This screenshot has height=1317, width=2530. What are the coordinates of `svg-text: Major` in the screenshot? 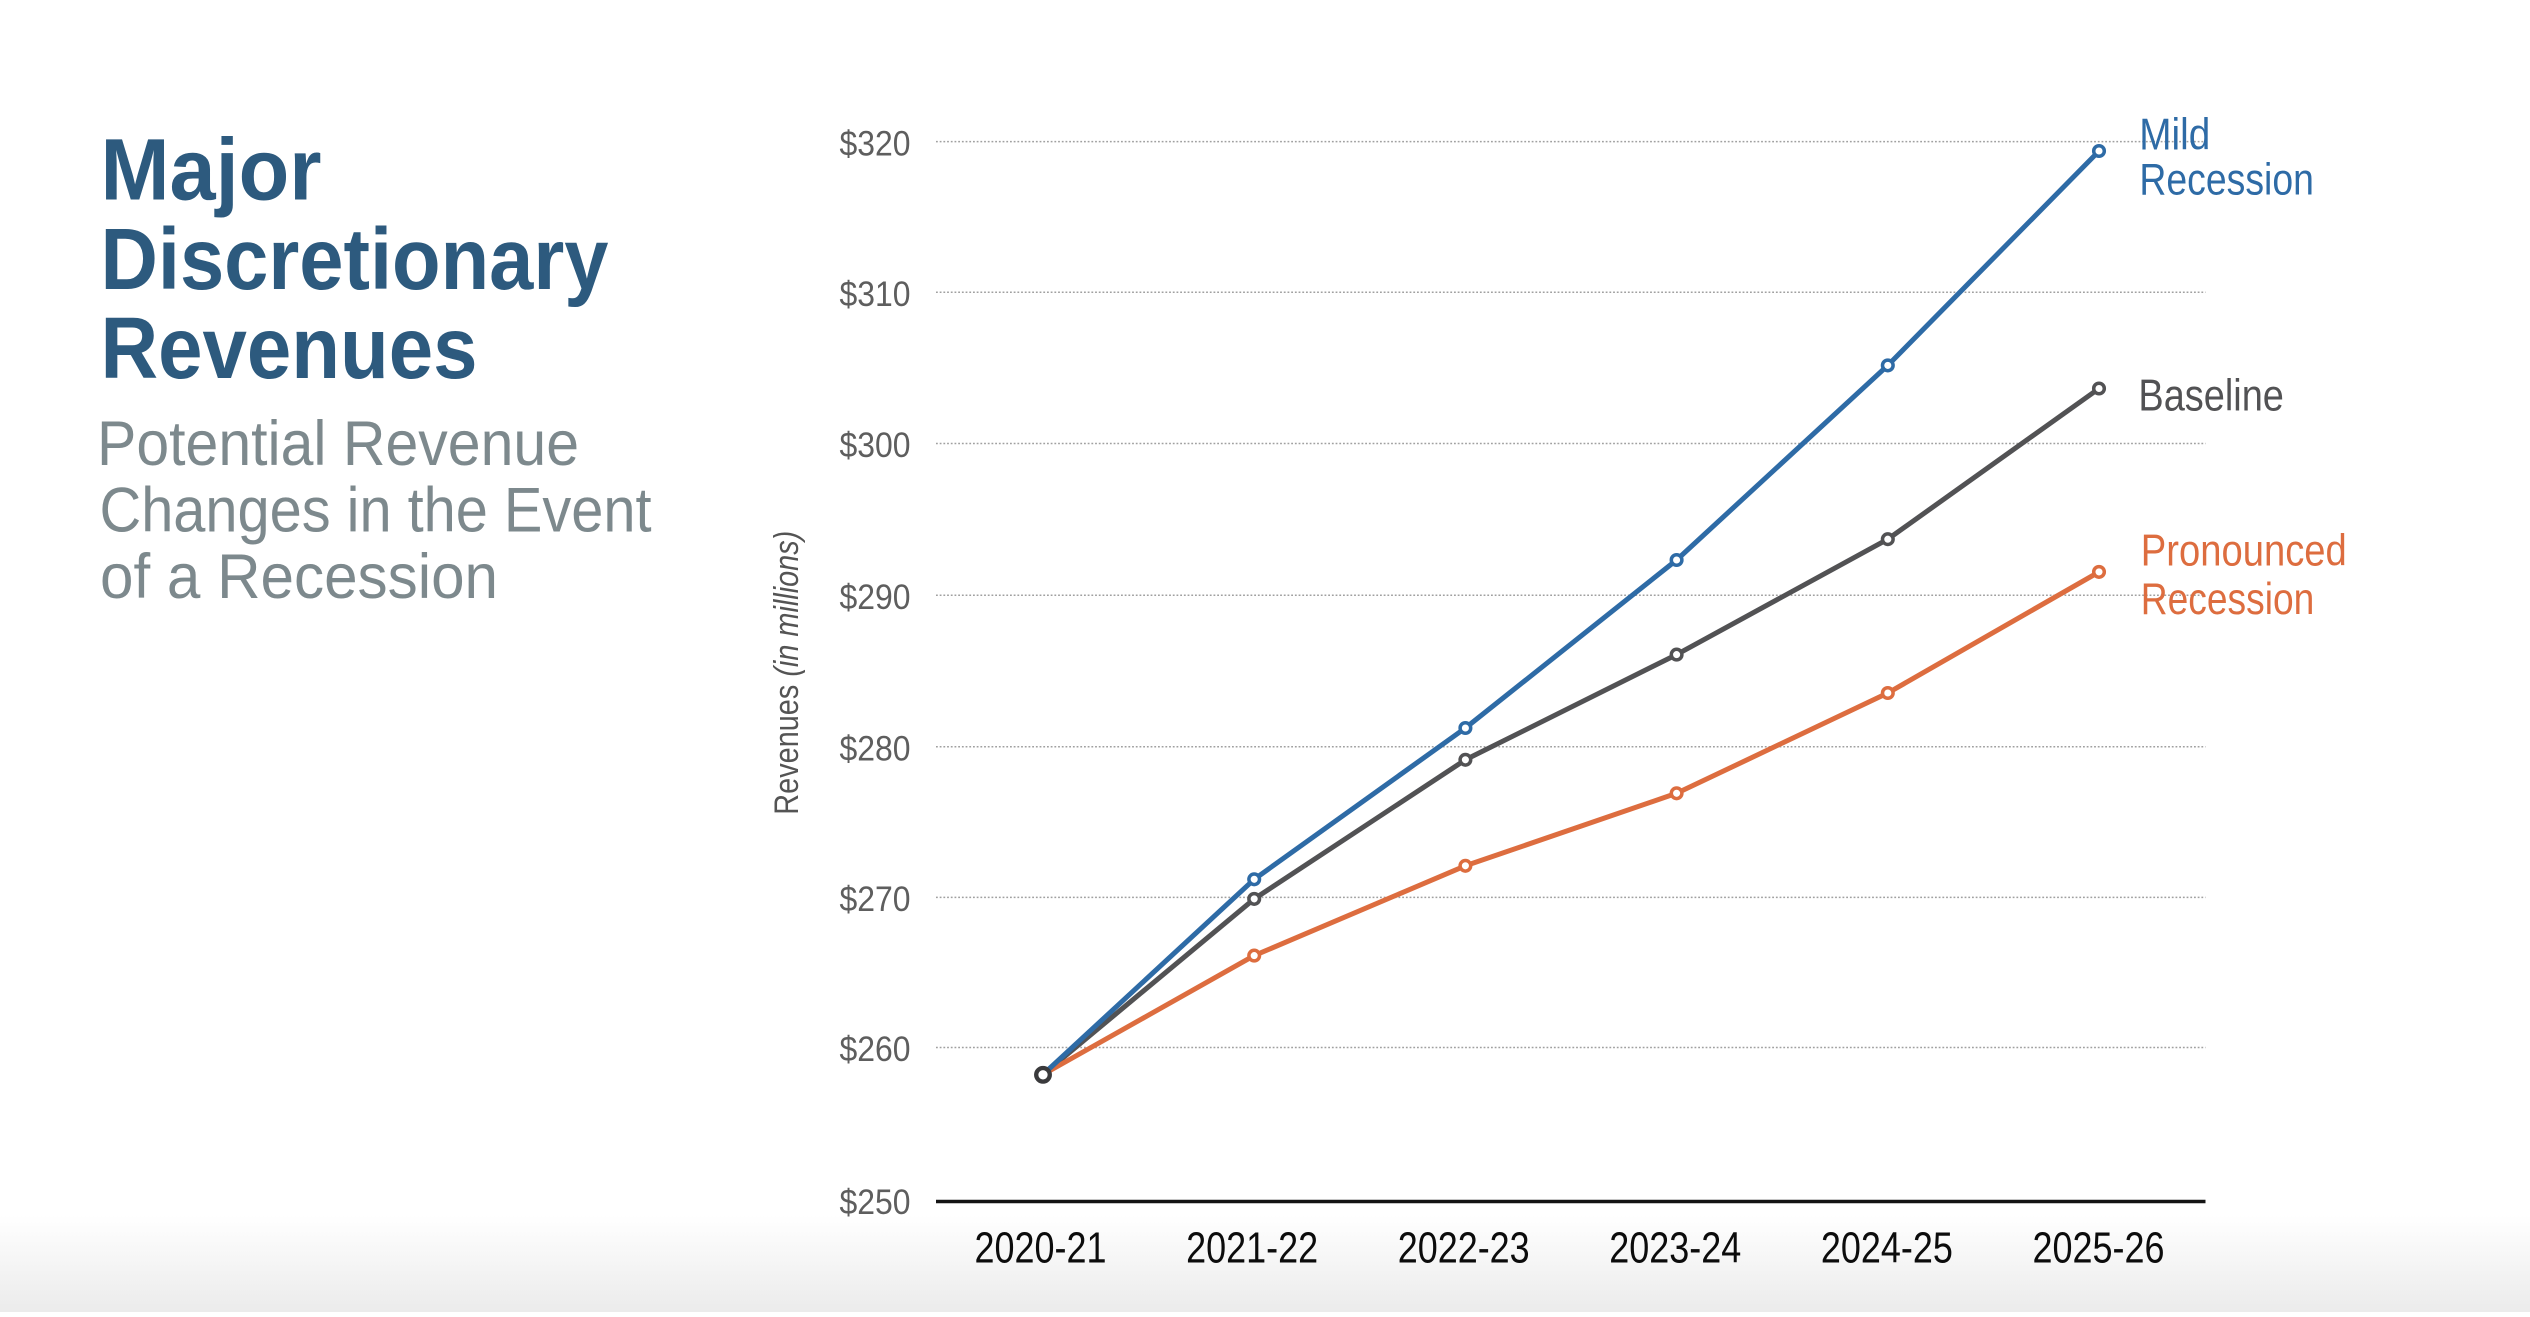 It's located at (211, 170).